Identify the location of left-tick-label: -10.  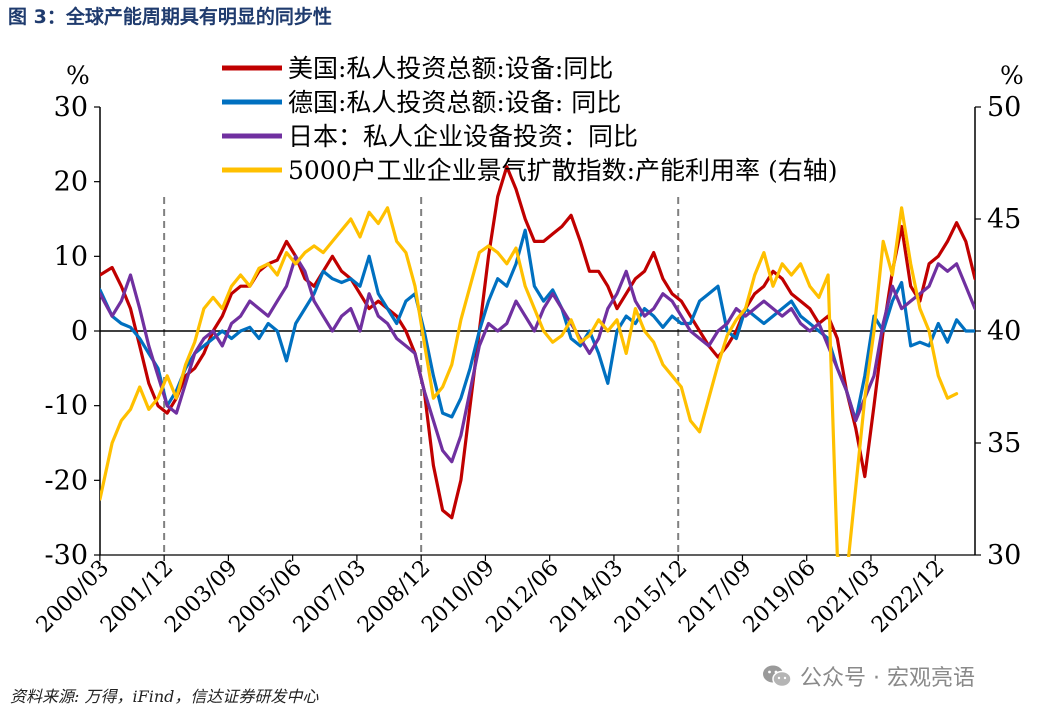
(66, 406).